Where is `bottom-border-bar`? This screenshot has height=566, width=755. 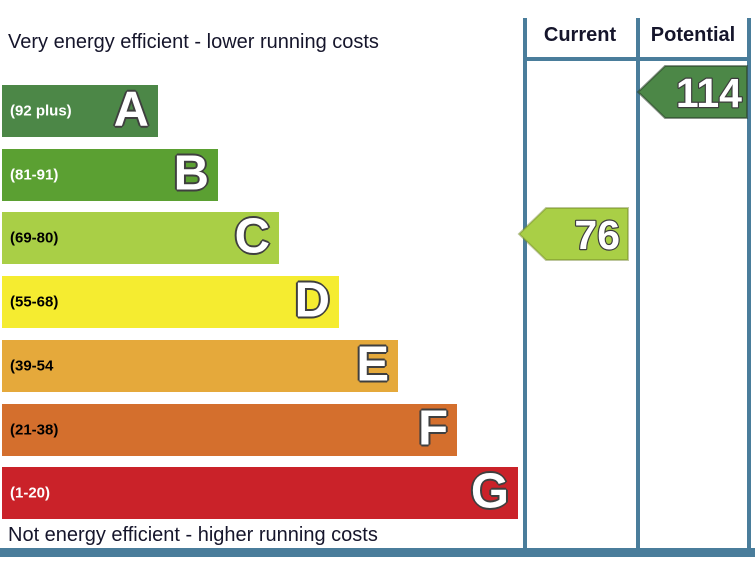
bottom-border-bar is located at coordinates (377, 552).